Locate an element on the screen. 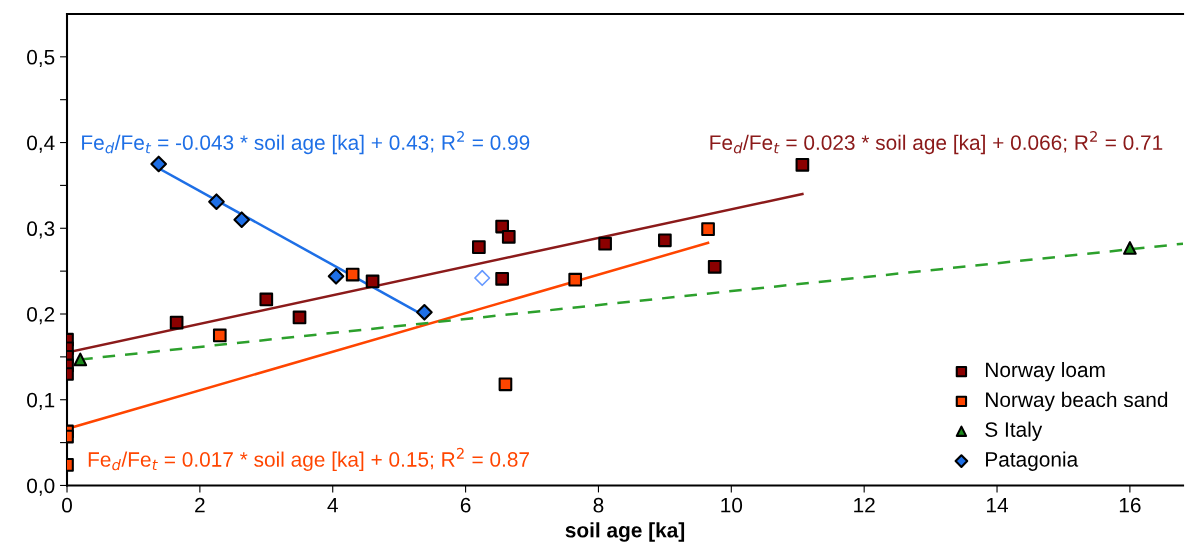 The height and width of the screenshot is (558, 1186). y-tick-label: 0,0 is located at coordinates (41, 487).